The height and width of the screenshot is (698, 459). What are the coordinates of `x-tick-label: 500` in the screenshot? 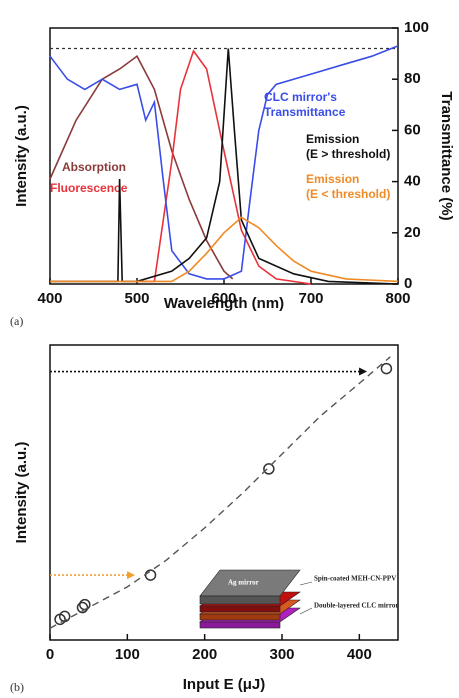 It's located at (136, 298).